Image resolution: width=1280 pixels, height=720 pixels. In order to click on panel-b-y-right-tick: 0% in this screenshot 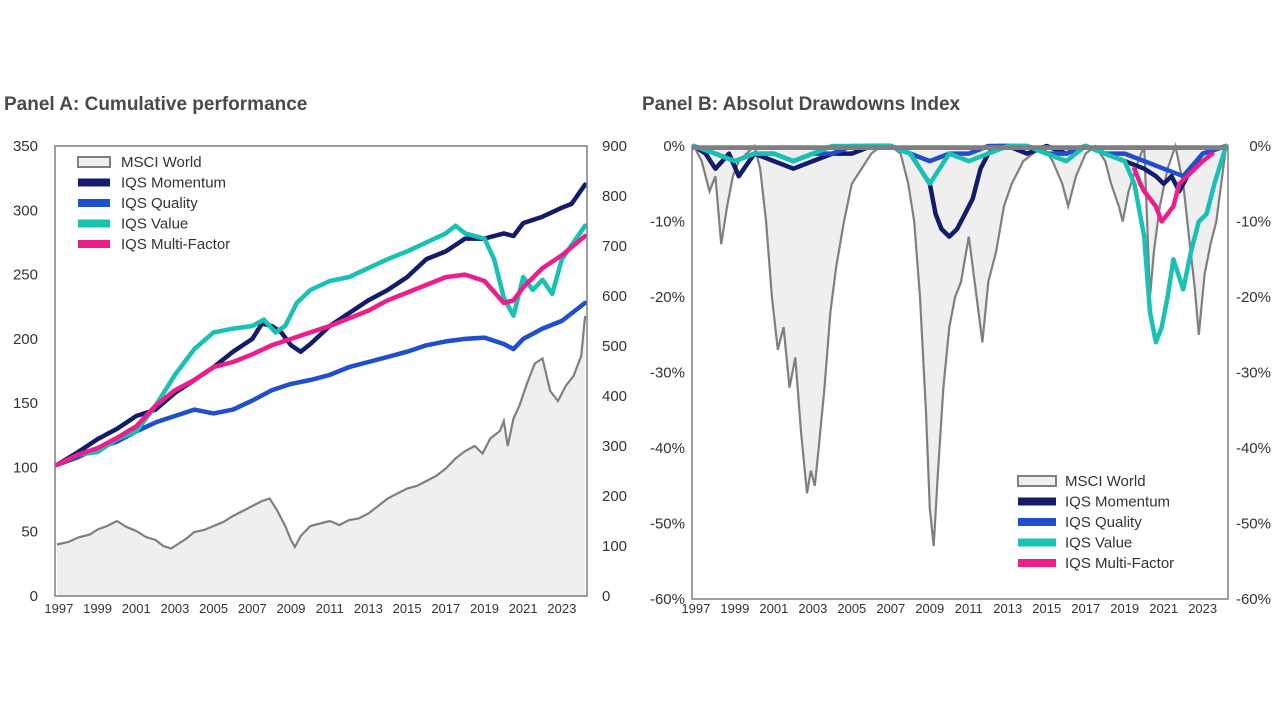, I will do `click(1260, 146)`.